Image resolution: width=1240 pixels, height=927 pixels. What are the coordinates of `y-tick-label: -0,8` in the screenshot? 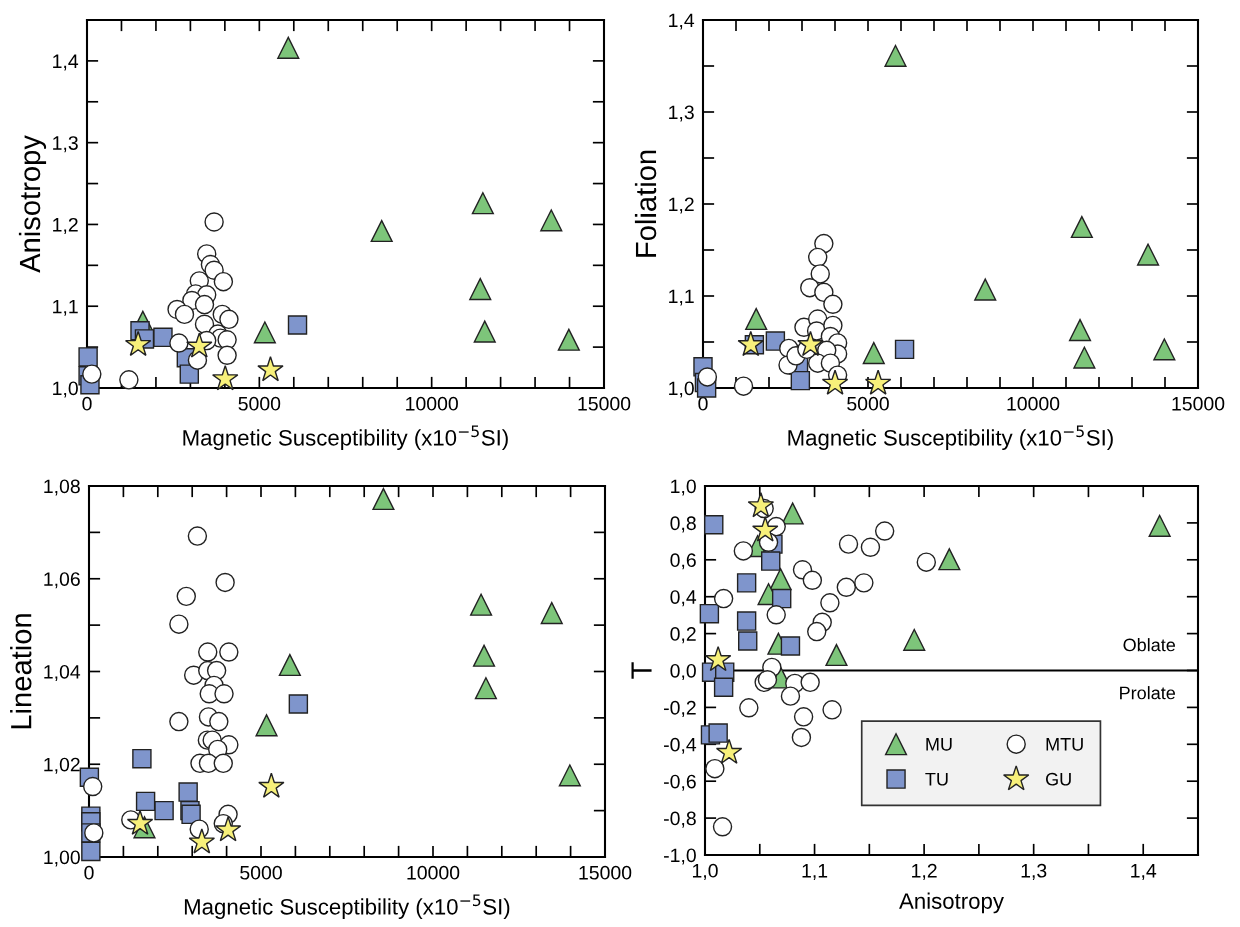 It's located at (680, 819).